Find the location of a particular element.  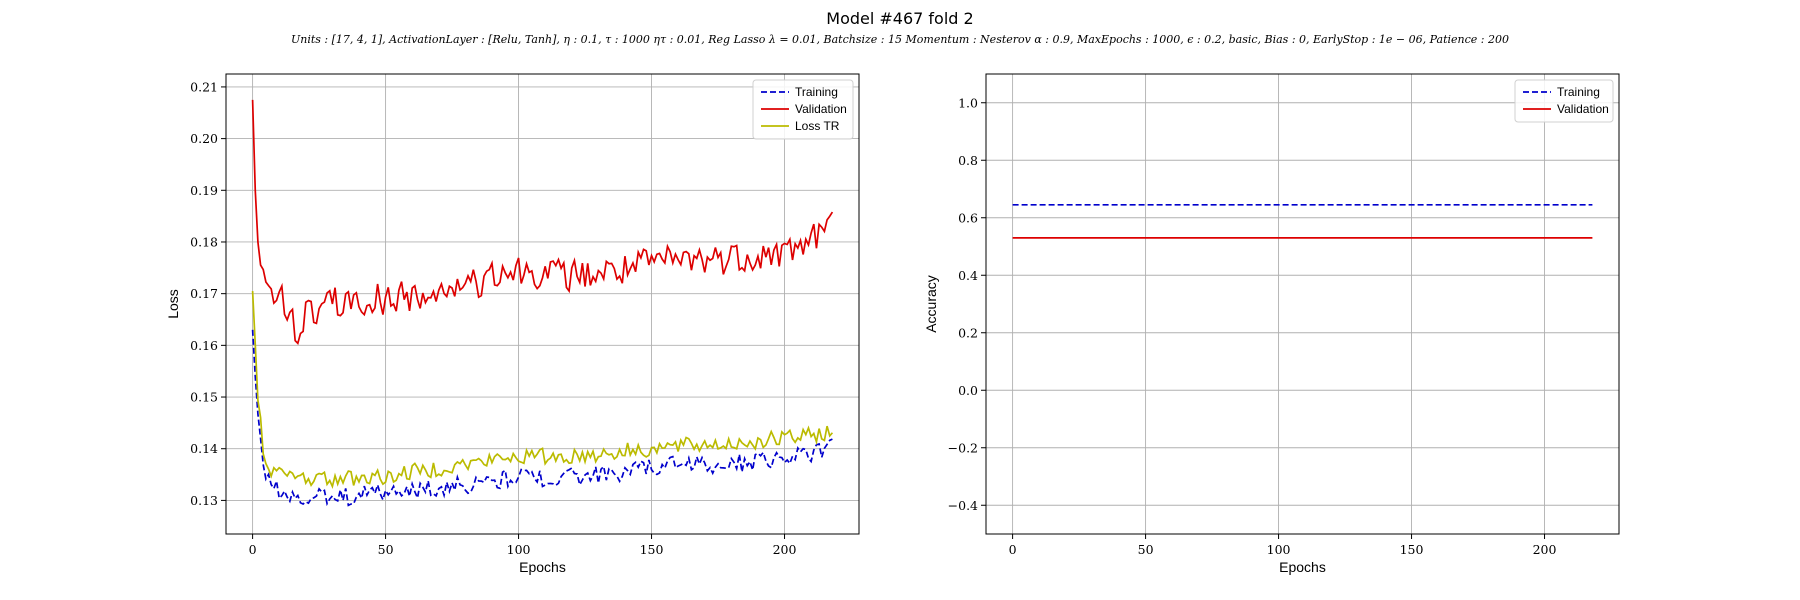

y-axis-label: Loss is located at coordinates (173, 304).